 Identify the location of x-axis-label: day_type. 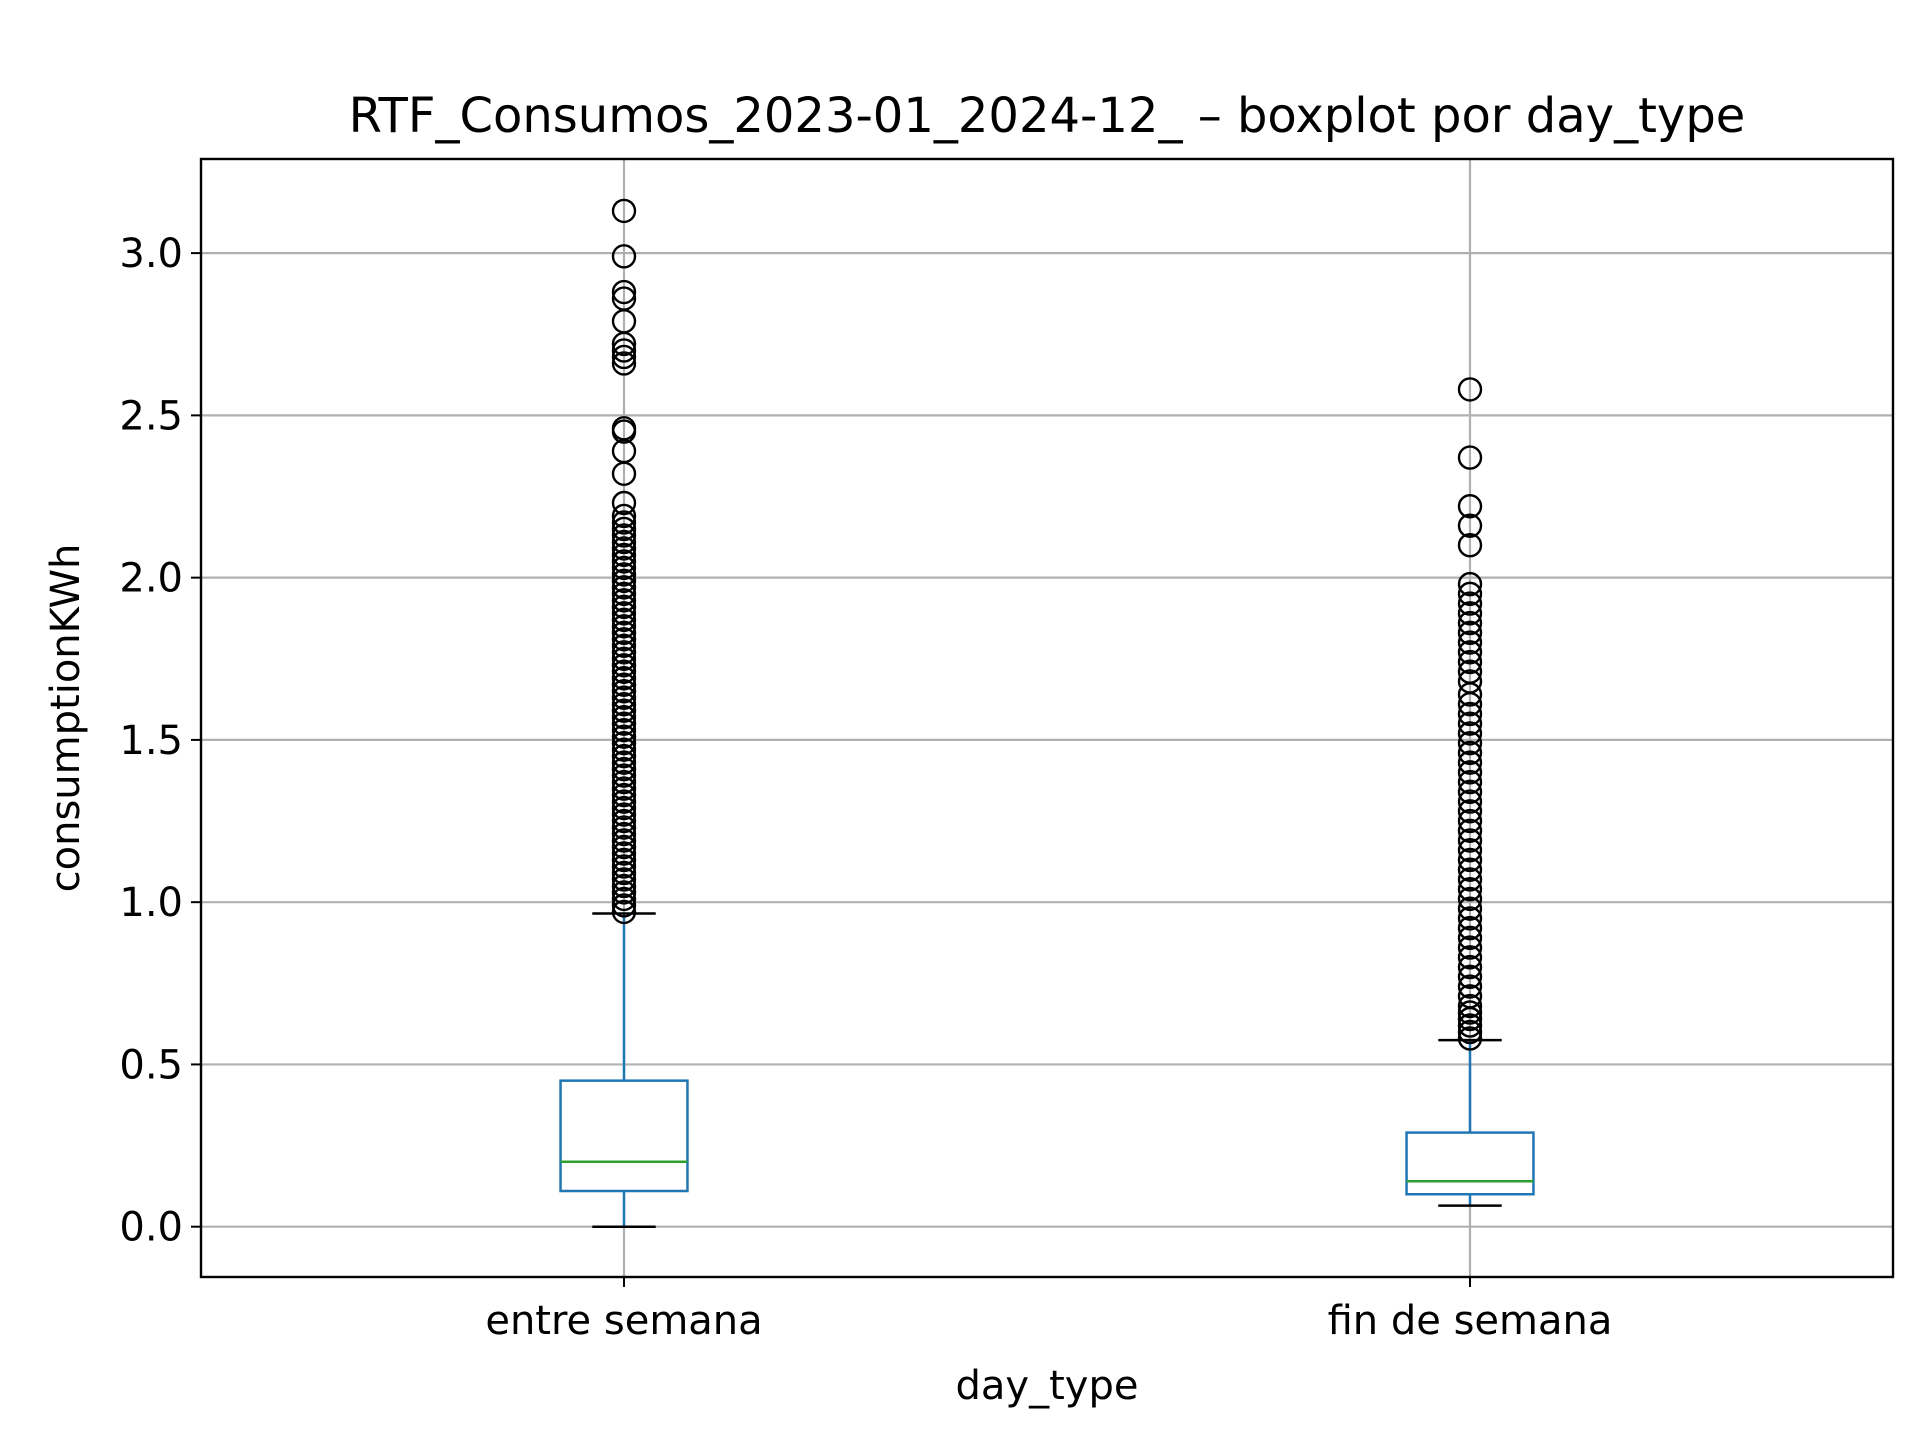
(1047, 1386).